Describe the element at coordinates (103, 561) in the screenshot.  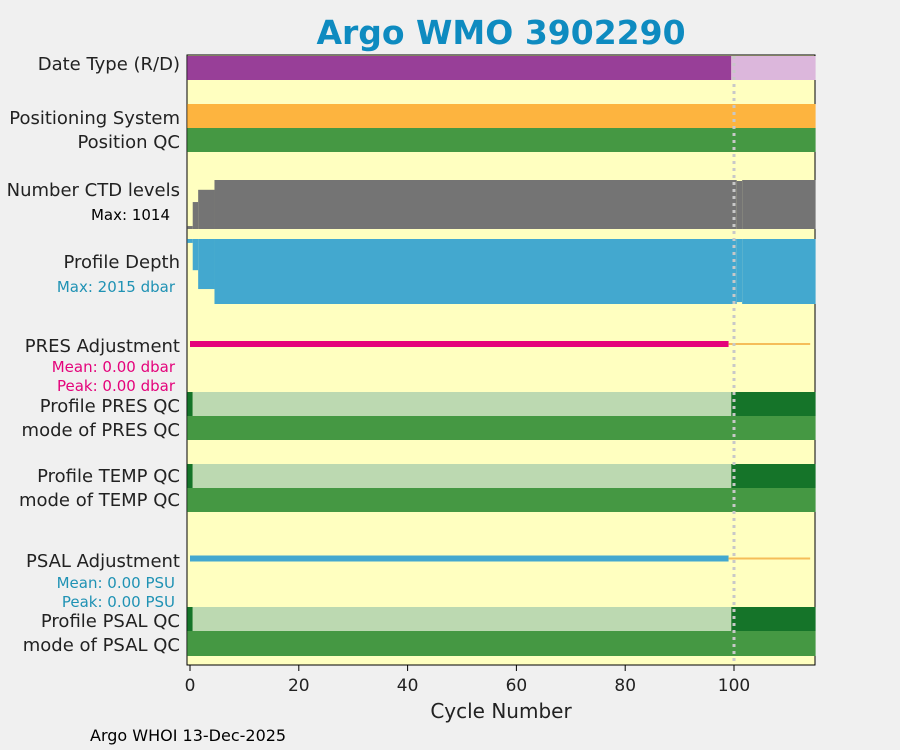
I see `chart-row-10-label: PSAL Adjustment` at that location.